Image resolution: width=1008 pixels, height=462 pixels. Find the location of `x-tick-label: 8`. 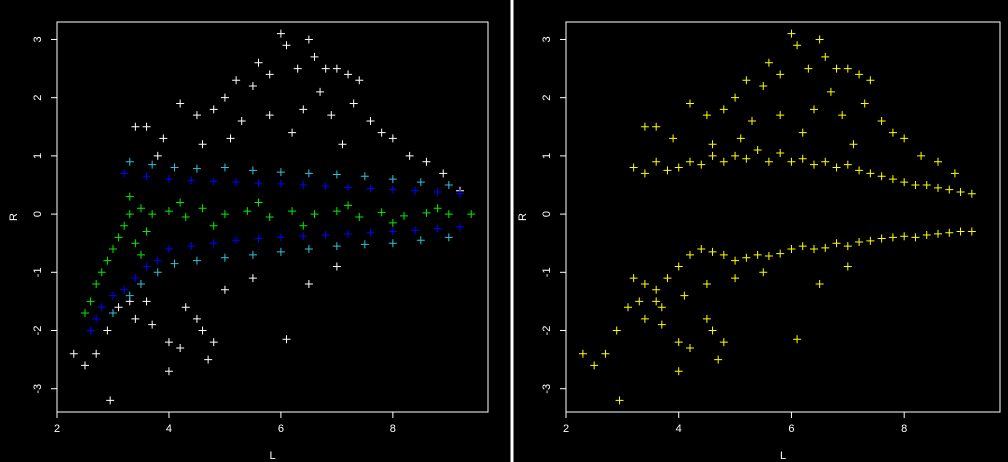

x-tick-label: 8 is located at coordinates (904, 429).